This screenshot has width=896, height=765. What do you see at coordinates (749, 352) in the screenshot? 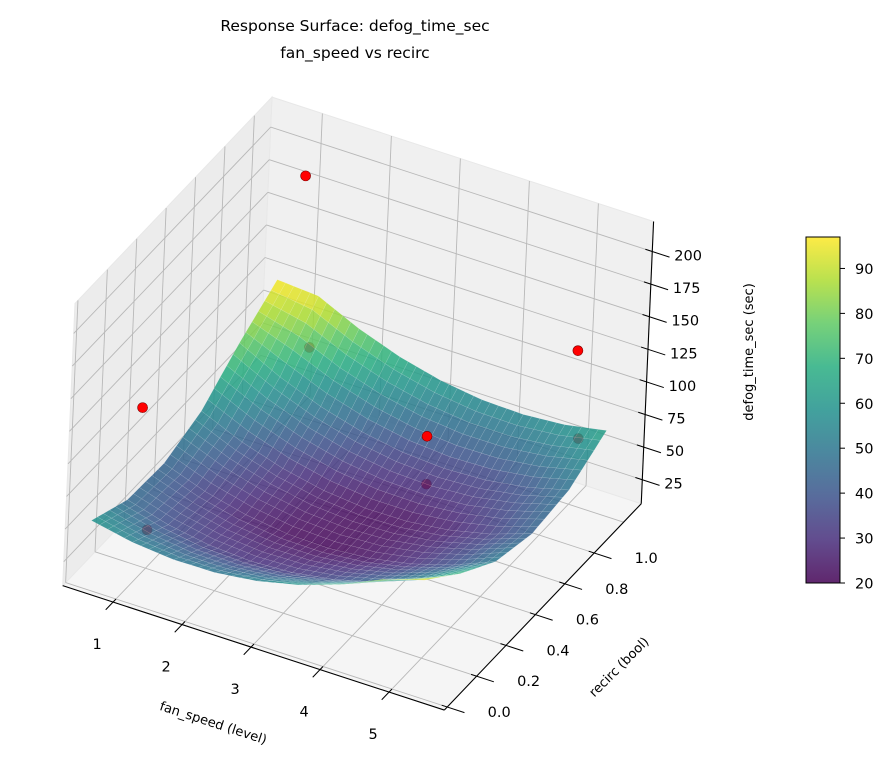
I see `z-axis-label: defog_time_sec (sec)` at bounding box center [749, 352].